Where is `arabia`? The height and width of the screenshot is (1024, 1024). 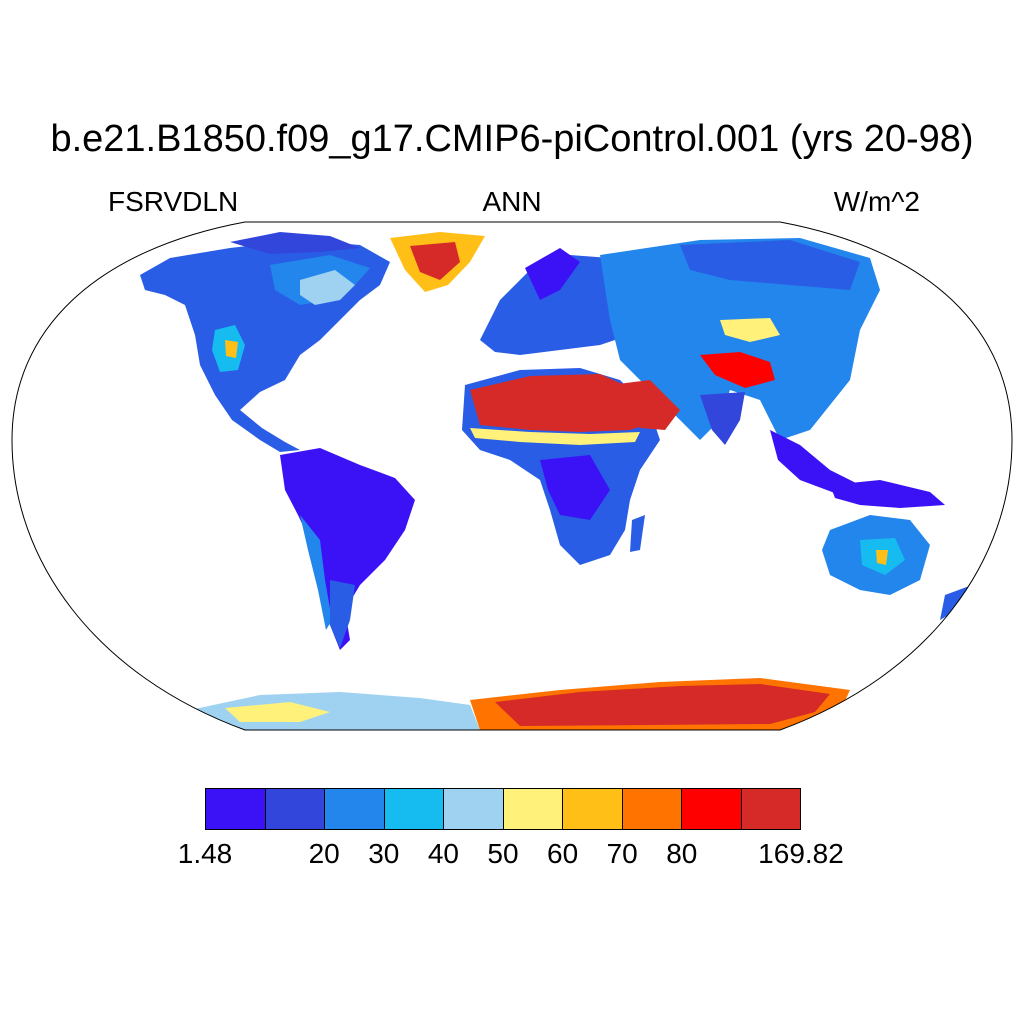 arabia is located at coordinates (645, 405).